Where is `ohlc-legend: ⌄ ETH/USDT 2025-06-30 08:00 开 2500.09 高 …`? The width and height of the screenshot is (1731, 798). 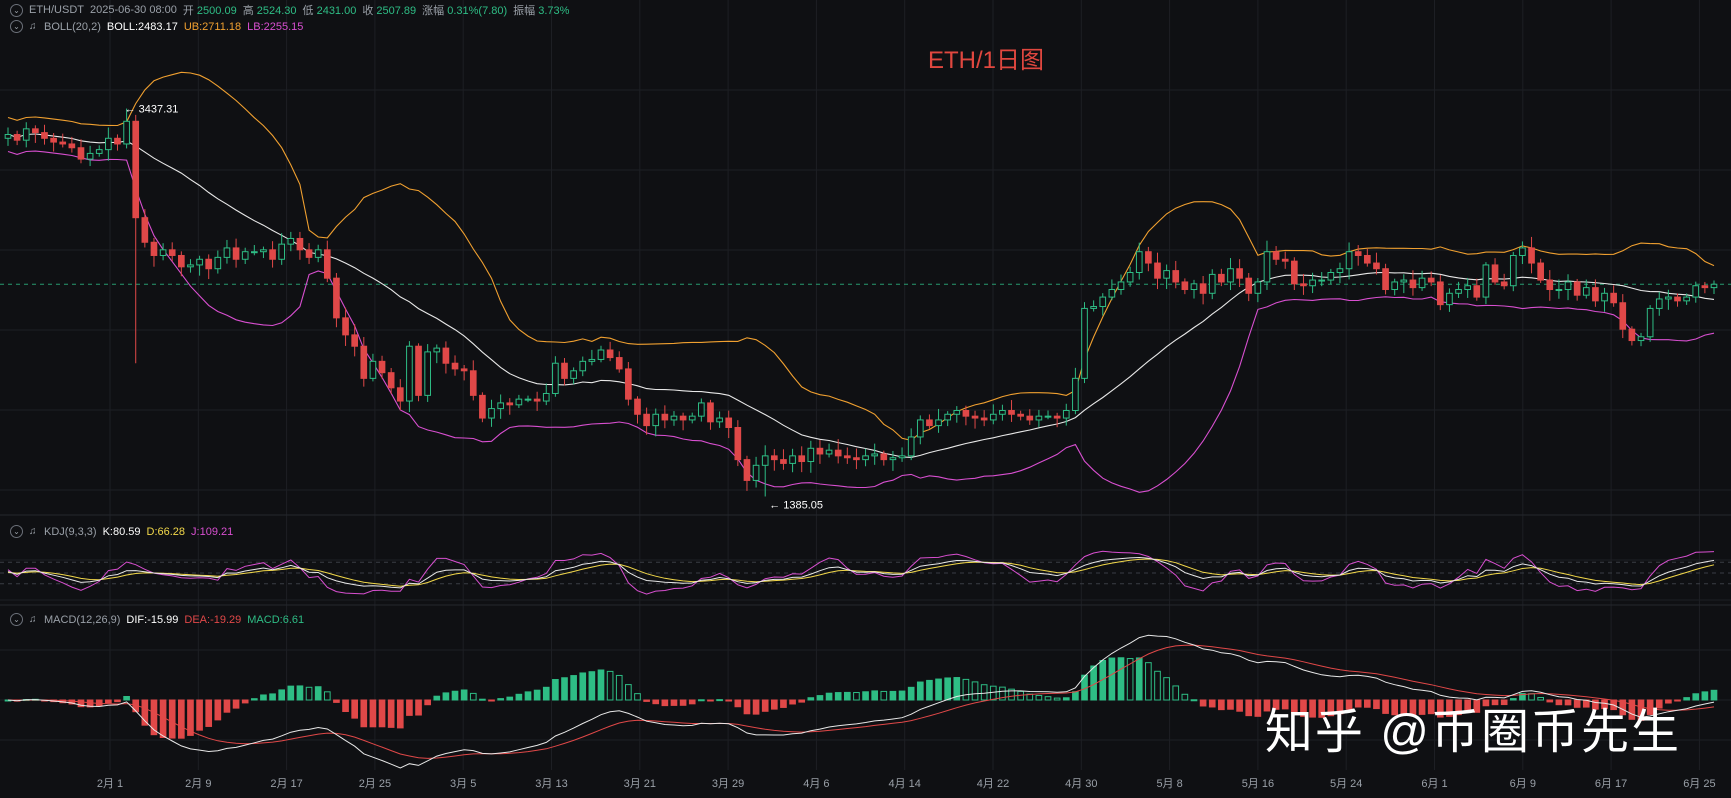
ohlc-legend: ⌄ ETH/USDT 2025-06-30 08:00 开 2500.09 高 … is located at coordinates (289, 10).